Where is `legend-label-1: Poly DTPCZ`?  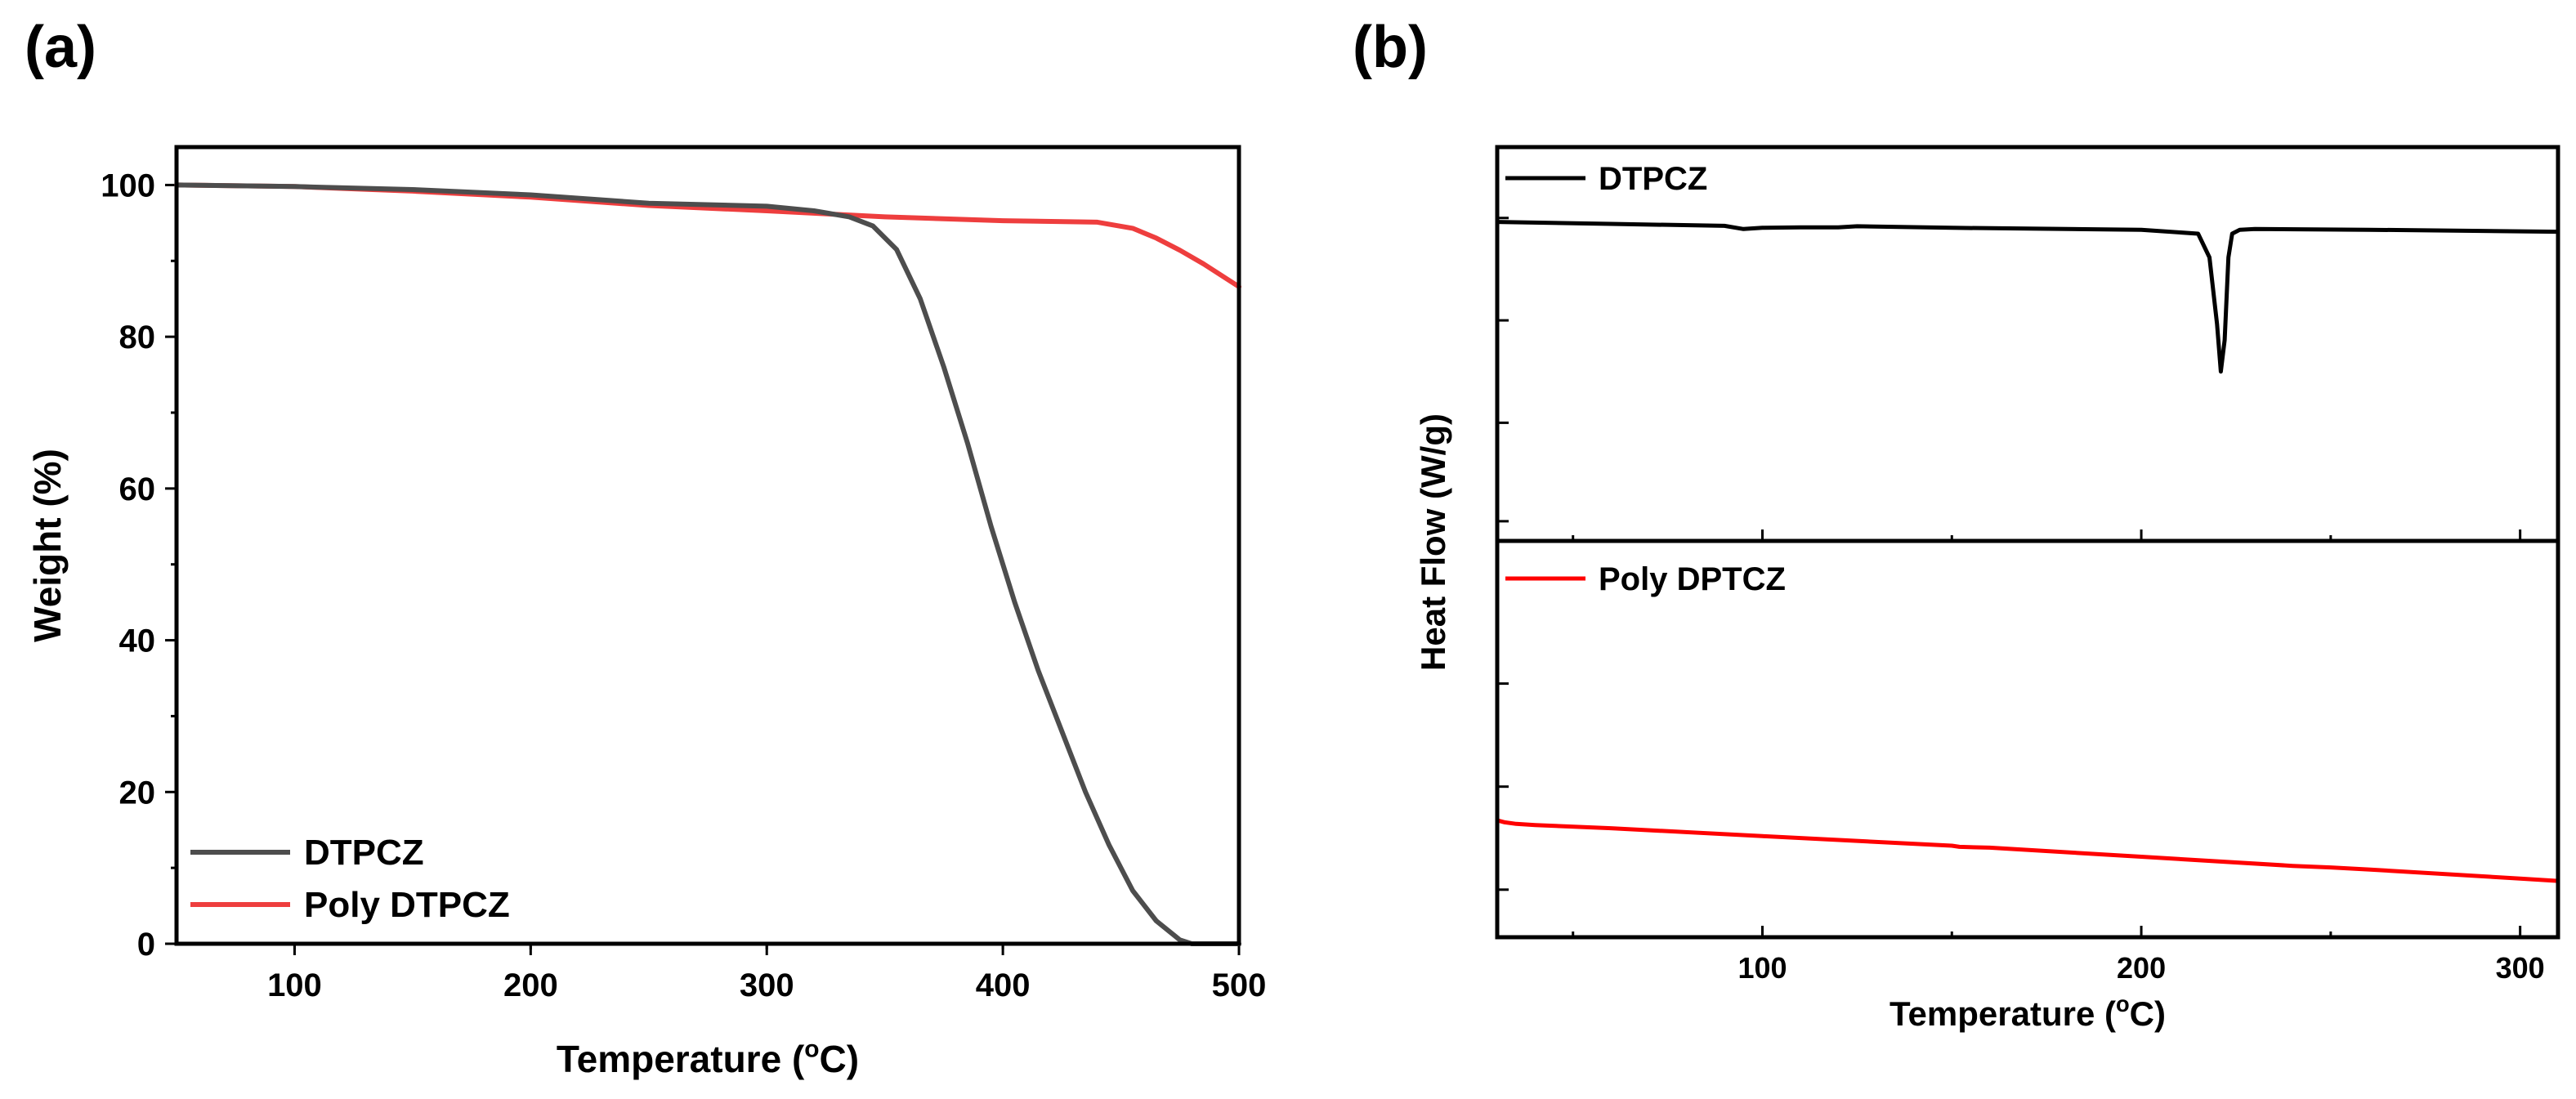 legend-label-1: Poly DTPCZ is located at coordinates (407, 905).